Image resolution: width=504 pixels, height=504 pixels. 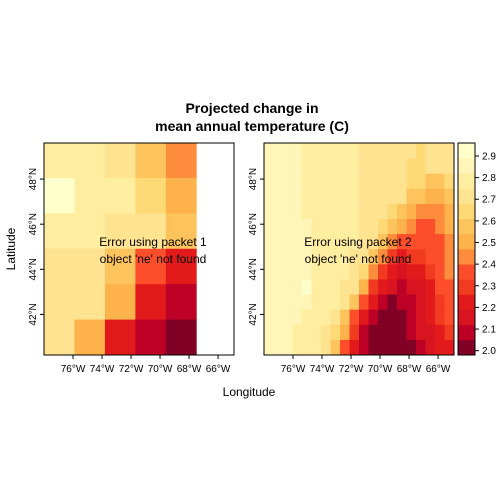 What do you see at coordinates (249, 392) in the screenshot?
I see `x-axis-label: Longitude` at bounding box center [249, 392].